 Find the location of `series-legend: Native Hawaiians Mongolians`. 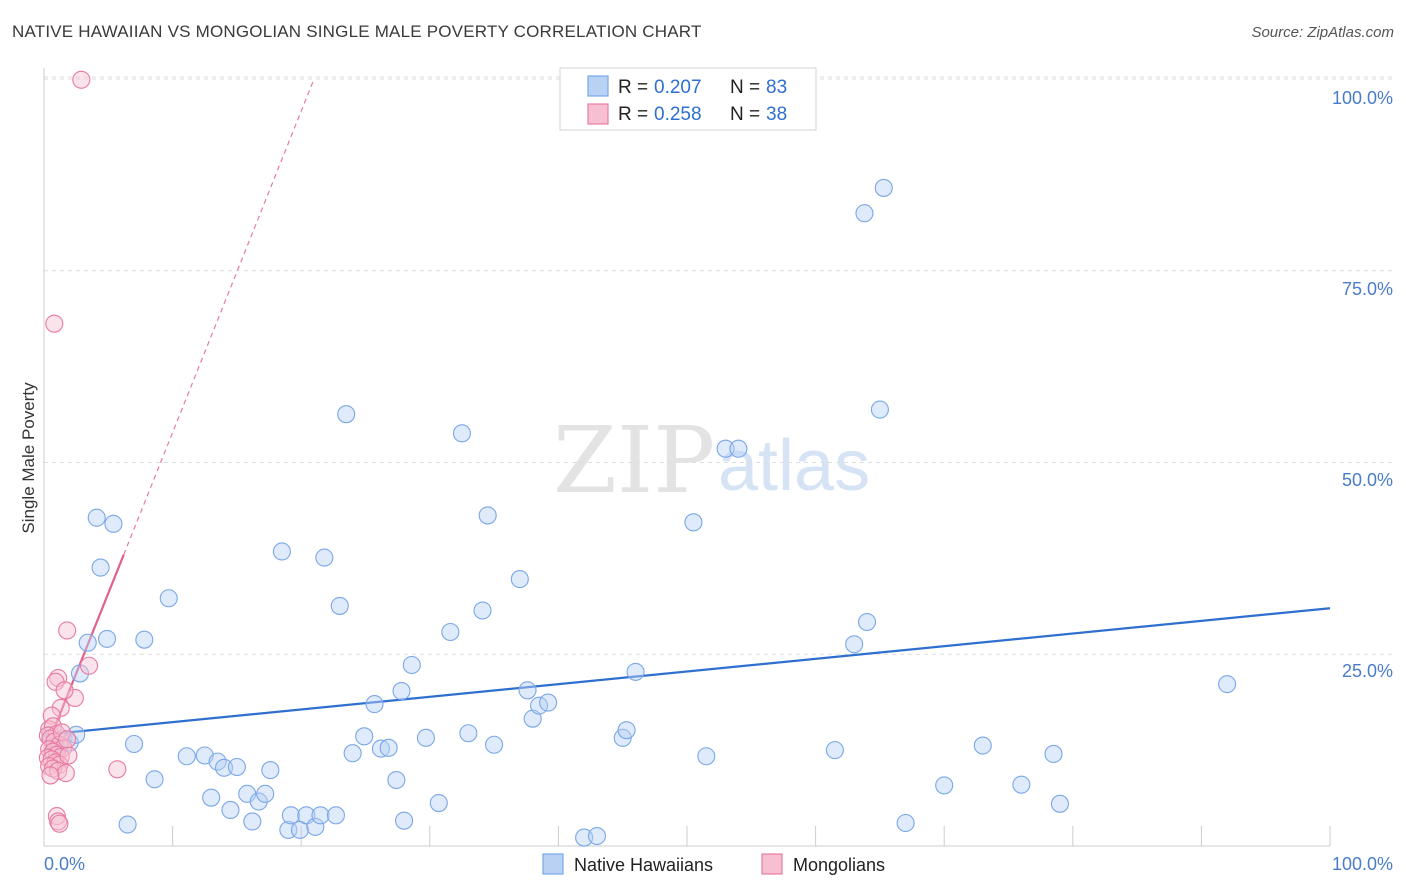

series-legend: Native Hawaiians Mongolians is located at coordinates (713, 864).